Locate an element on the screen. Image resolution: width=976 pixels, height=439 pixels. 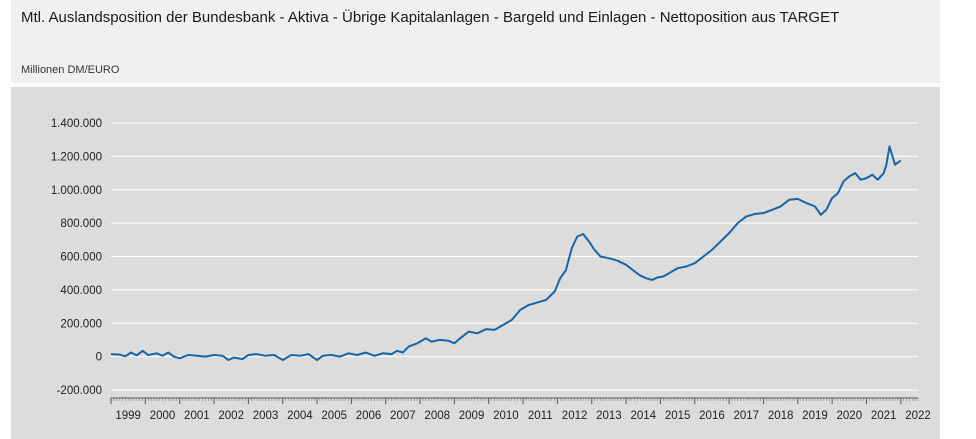
y-tick-label: -200.000 is located at coordinates (79, 391).